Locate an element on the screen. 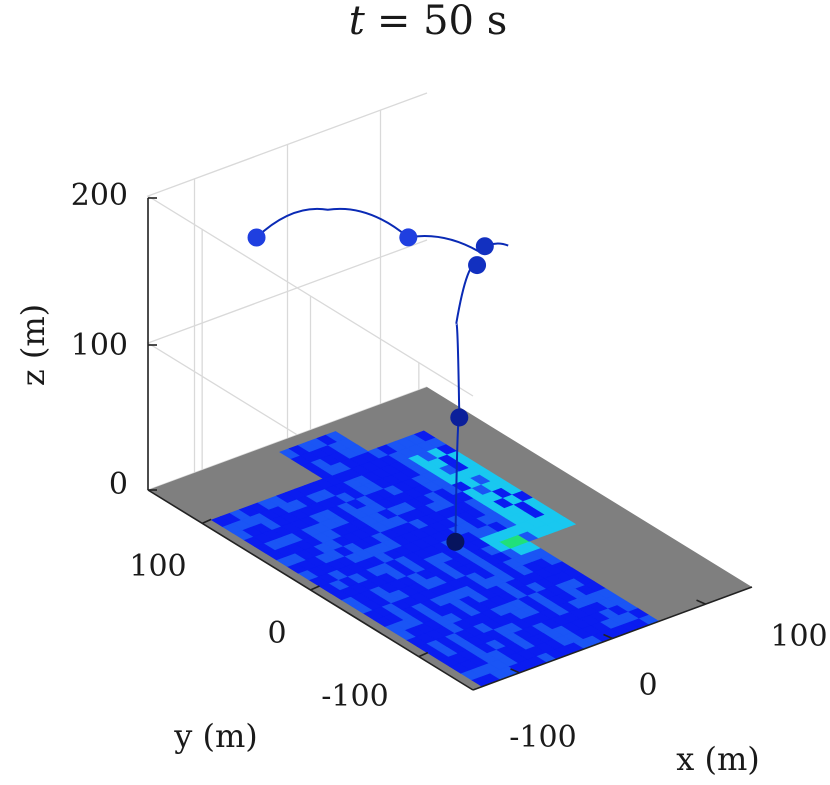 Image resolution: width=830 pixels, height=785 pixels. z-axis-label: z (m) is located at coordinates (33, 345).